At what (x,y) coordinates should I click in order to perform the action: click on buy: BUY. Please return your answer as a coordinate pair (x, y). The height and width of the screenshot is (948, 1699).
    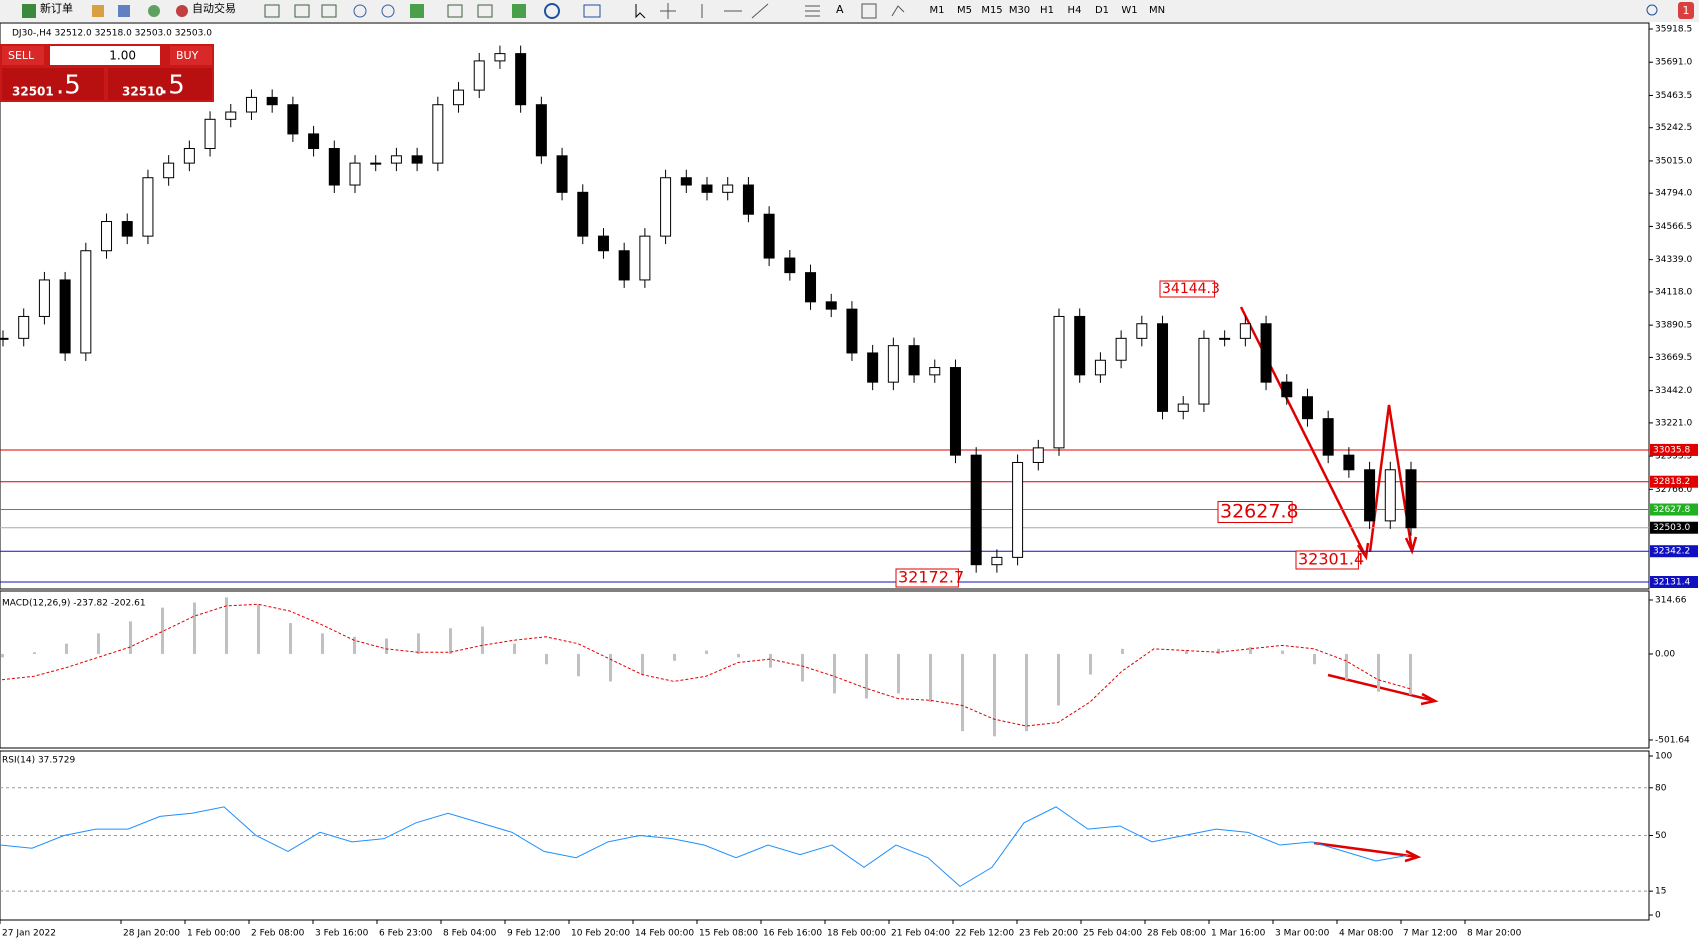
    Looking at the image, I should click on (187, 55).